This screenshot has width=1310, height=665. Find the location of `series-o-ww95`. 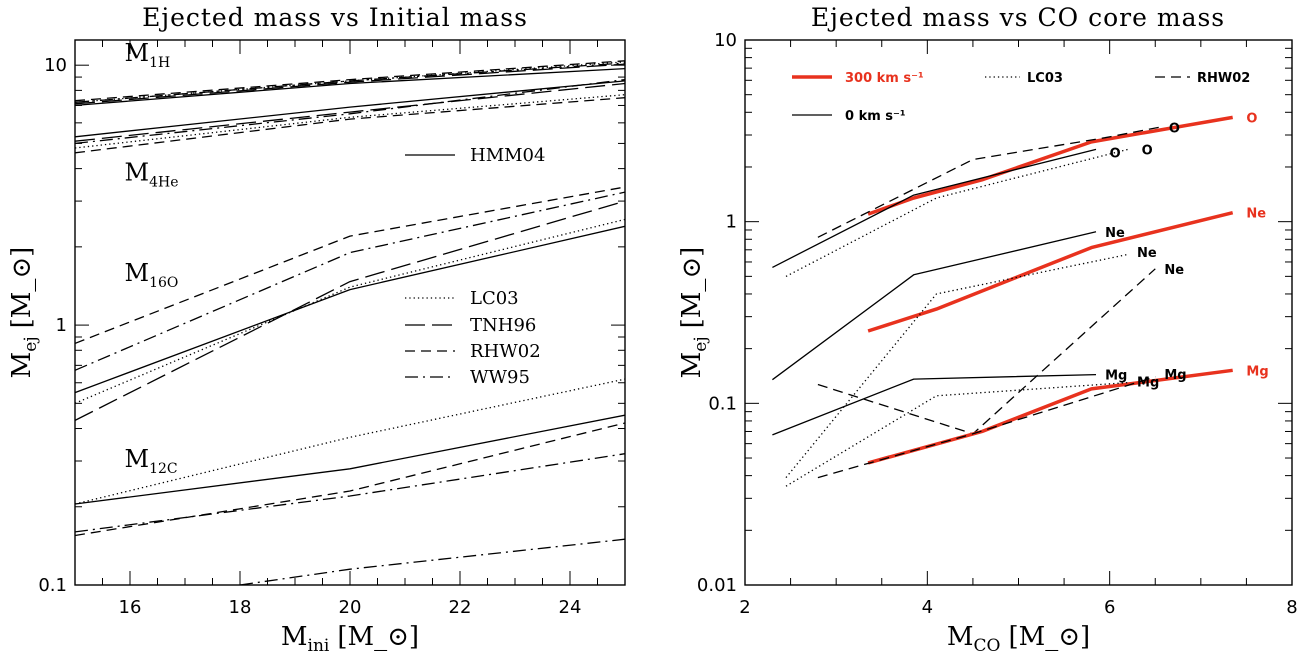

series-o-ww95 is located at coordinates (350, 281).